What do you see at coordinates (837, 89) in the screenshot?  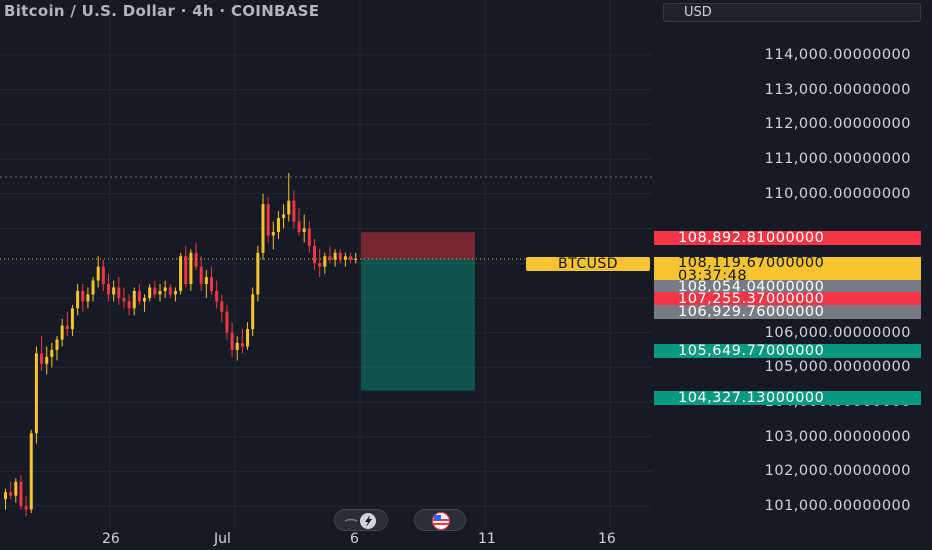 I see `price-axis-label: 113,000.00000000` at bounding box center [837, 89].